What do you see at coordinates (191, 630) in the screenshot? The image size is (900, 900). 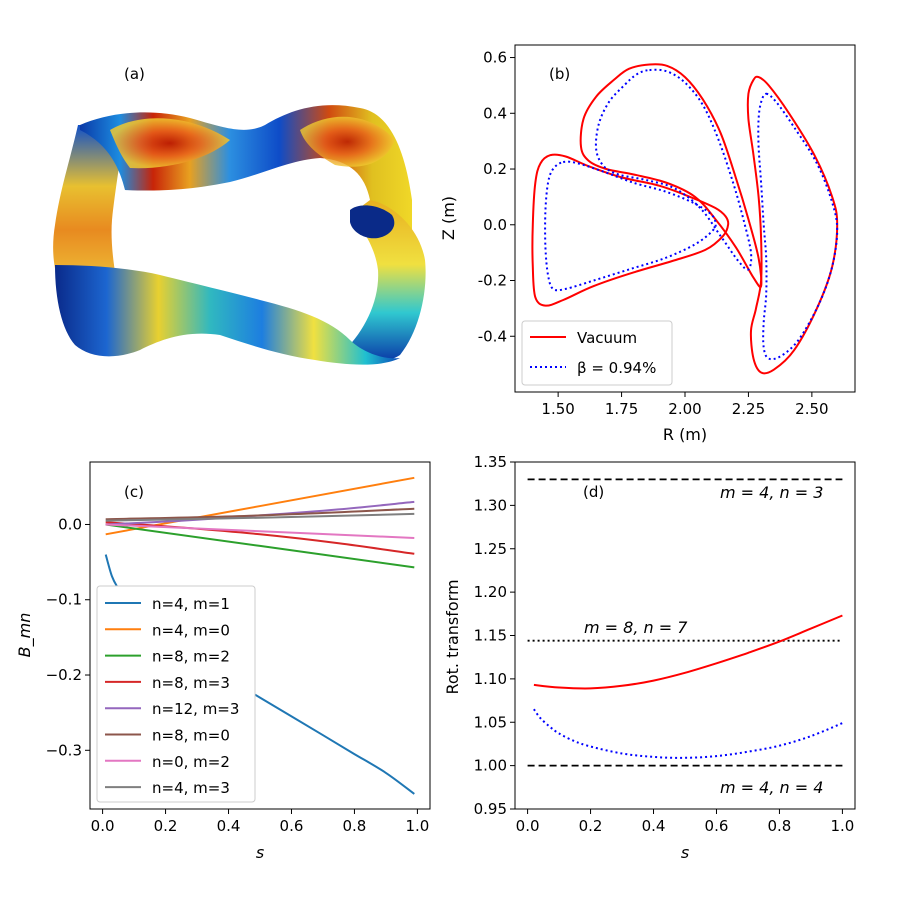 I see `chart-c-legend-entry: n=4, m=0` at bounding box center [191, 630].